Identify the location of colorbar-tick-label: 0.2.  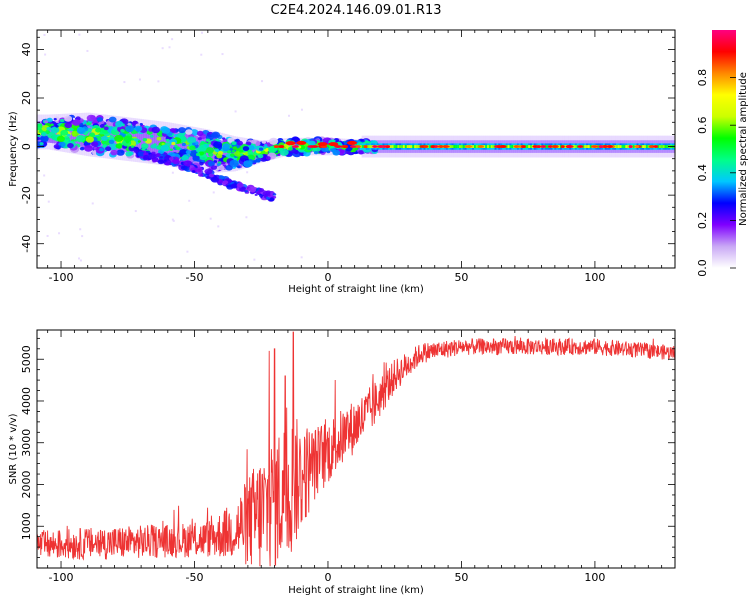
(702, 221).